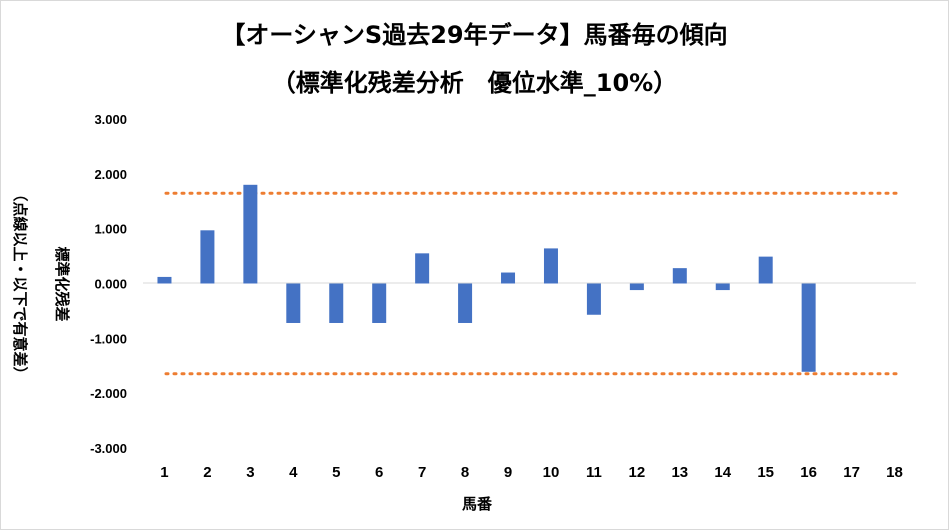  What do you see at coordinates (110, 229) in the screenshot?
I see `y-tick-label: 1.000` at bounding box center [110, 229].